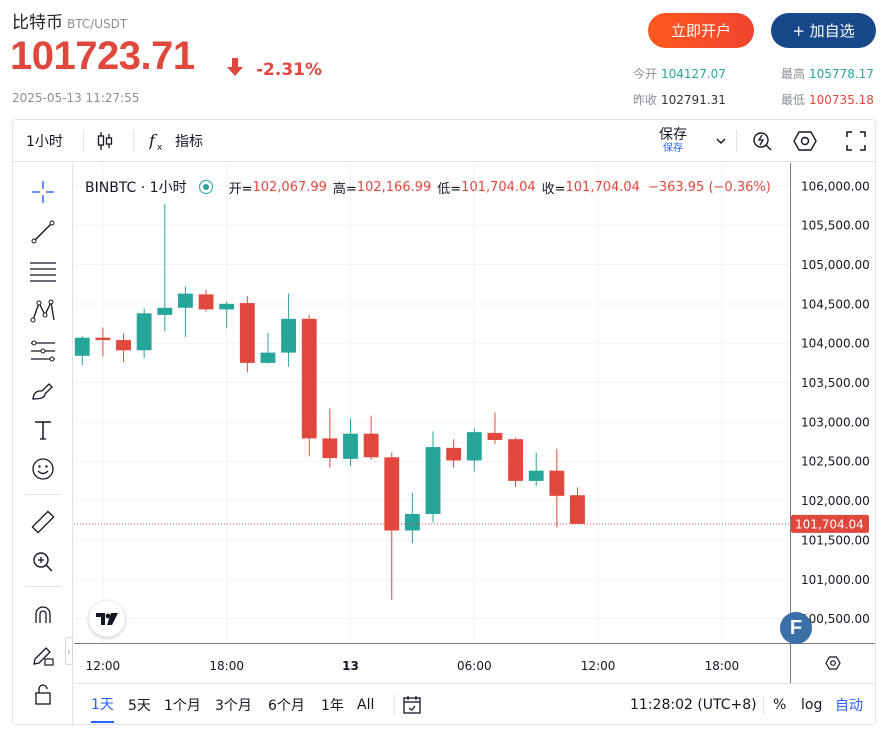 Image resolution: width=883 pixels, height=734 pixels. Describe the element at coordinates (835, 422) in the screenshot. I see `y-tick-label: 103,000.00` at that location.